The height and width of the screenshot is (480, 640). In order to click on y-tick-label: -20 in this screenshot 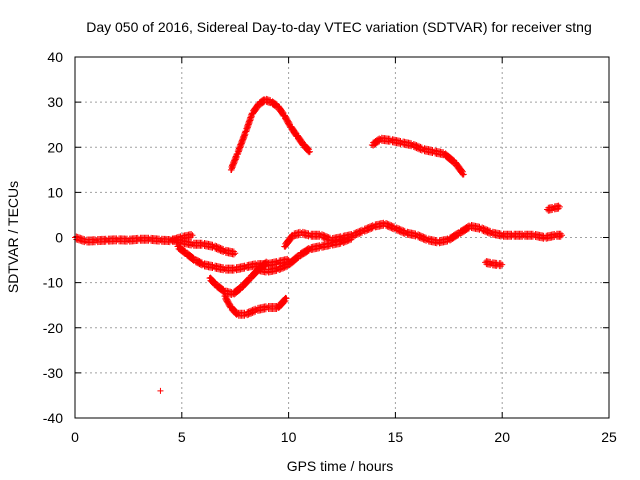, I will do `click(53, 328)`.